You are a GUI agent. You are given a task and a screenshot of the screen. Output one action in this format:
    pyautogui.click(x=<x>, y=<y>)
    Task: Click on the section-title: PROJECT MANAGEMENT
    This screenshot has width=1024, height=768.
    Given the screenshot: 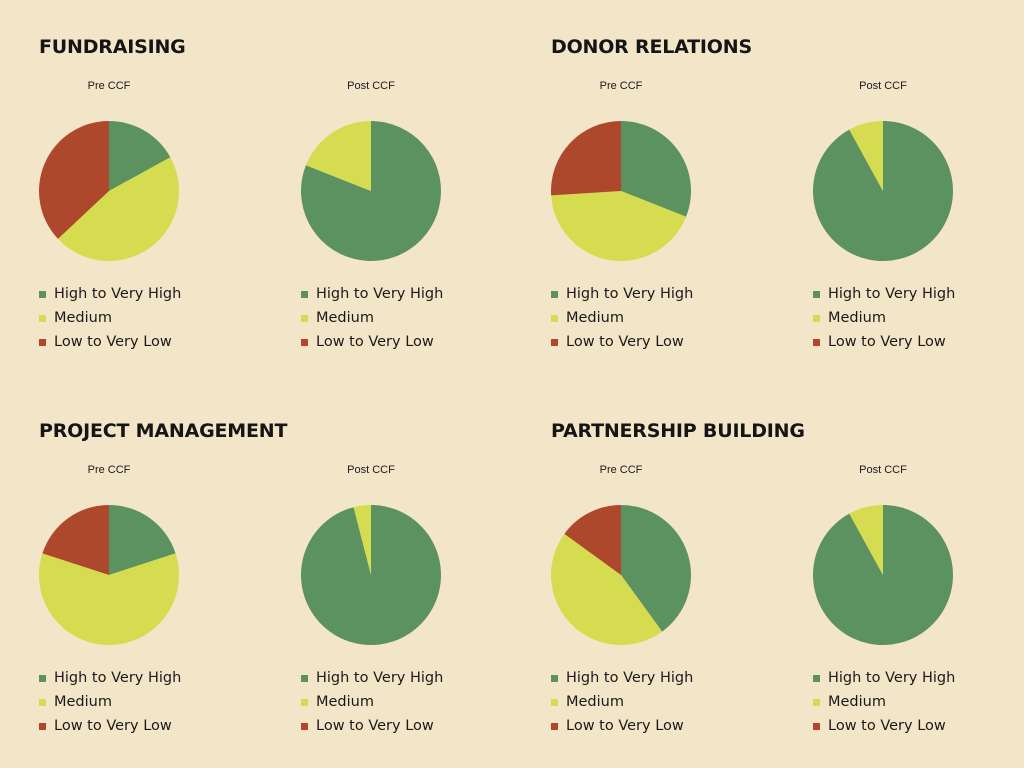 What is the action you would take?
    pyautogui.click(x=163, y=431)
    